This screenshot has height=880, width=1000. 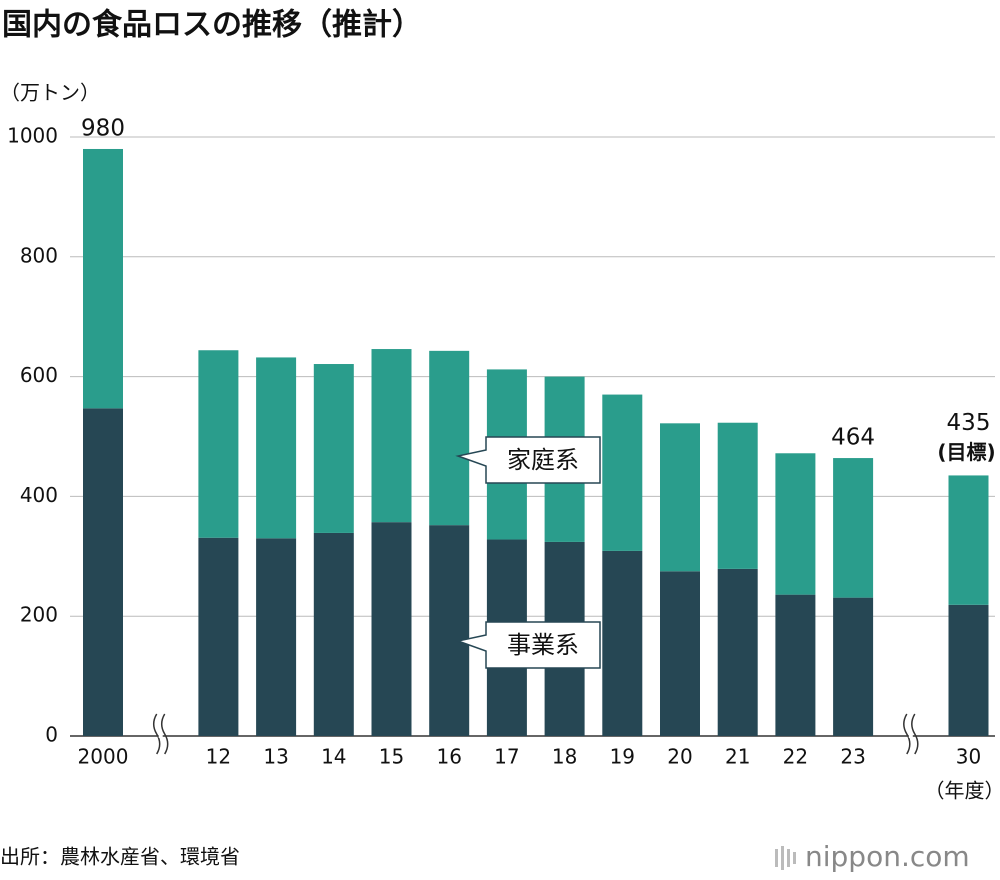 What do you see at coordinates (218, 757) in the screenshot?
I see `x-tick-label: 12` at bounding box center [218, 757].